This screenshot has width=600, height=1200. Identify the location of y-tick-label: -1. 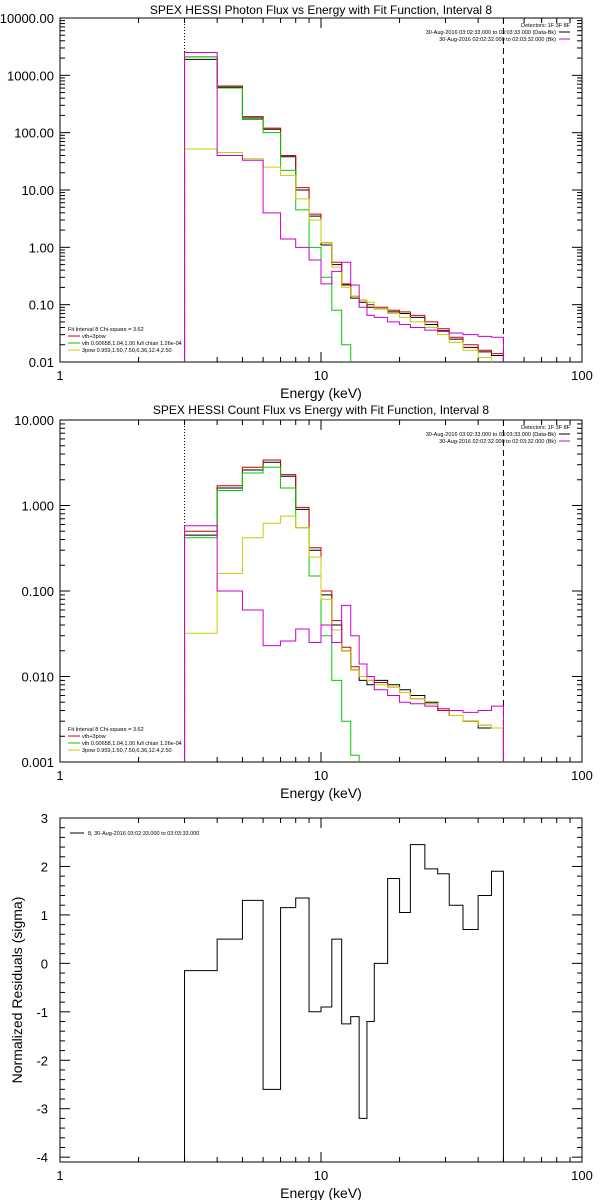
(42, 1012).